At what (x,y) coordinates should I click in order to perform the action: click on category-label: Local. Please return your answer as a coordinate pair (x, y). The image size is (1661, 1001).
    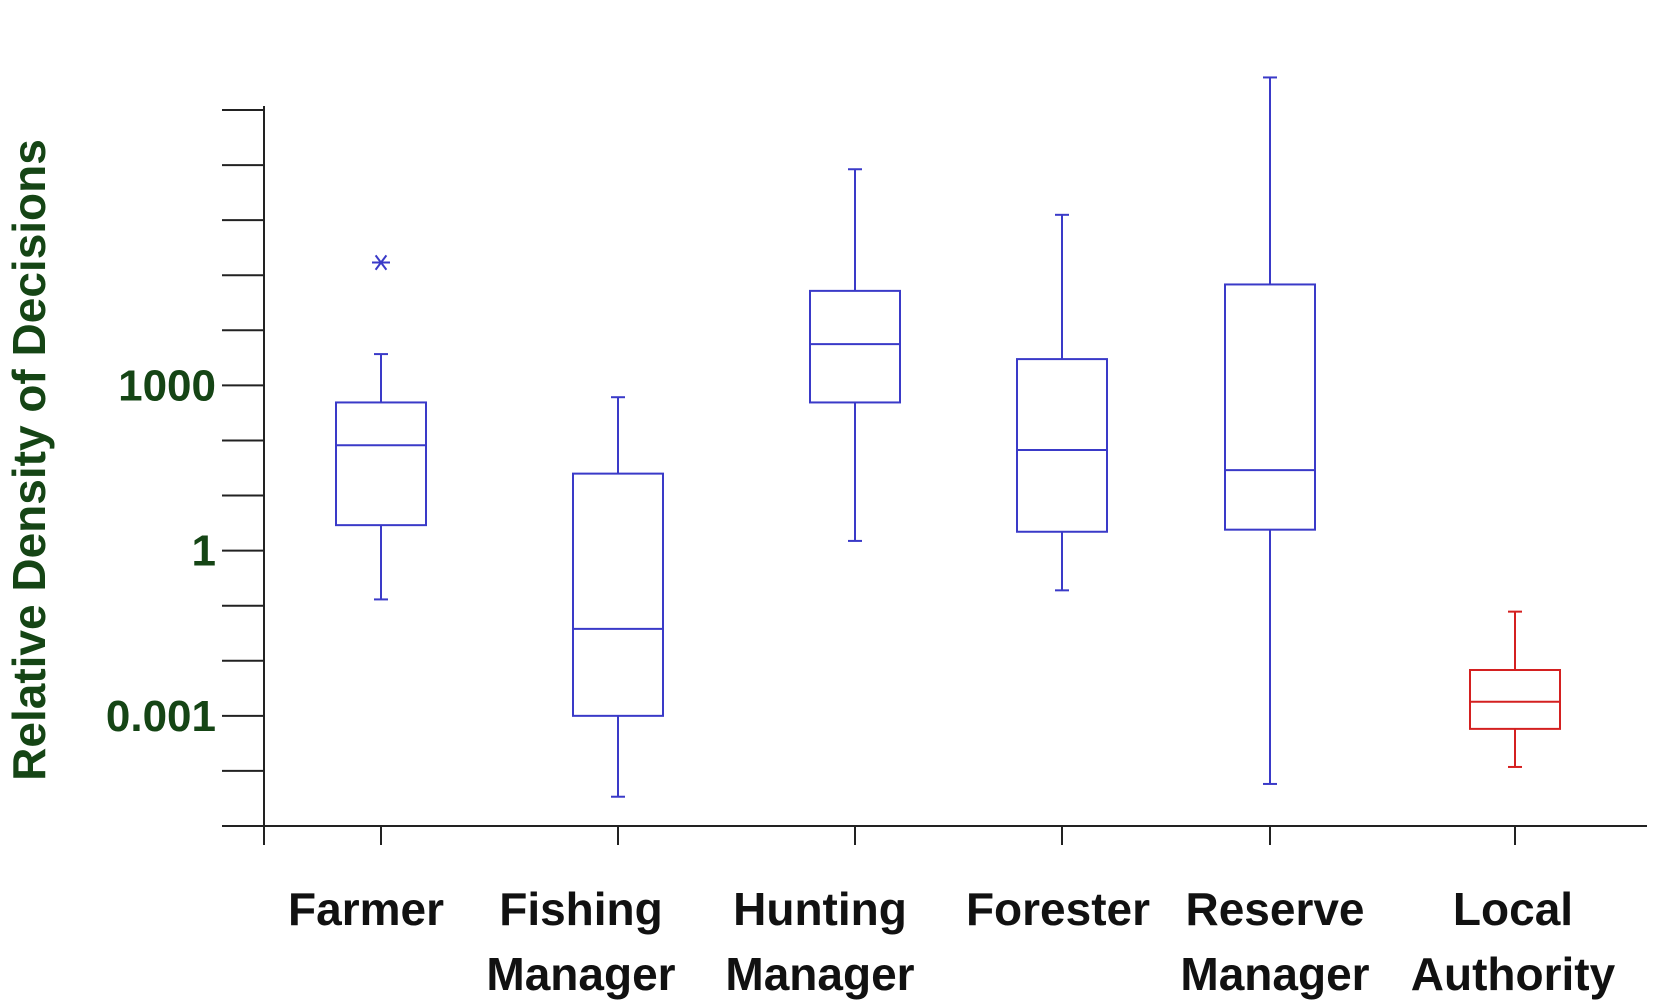
    Looking at the image, I should click on (1513, 909).